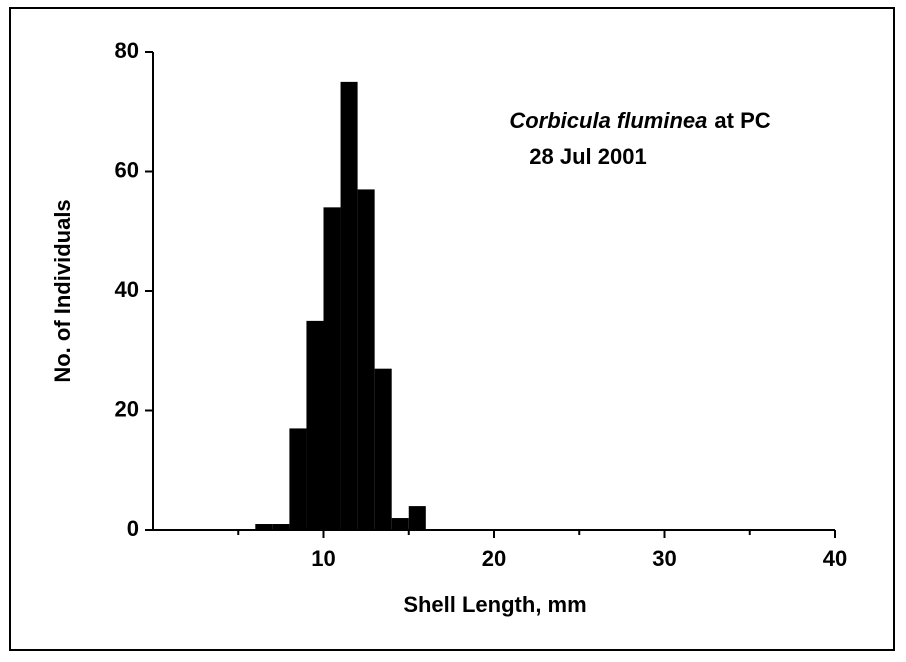 The width and height of the screenshot is (906, 662). I want to click on x-tick-label: 30, so click(664, 558).